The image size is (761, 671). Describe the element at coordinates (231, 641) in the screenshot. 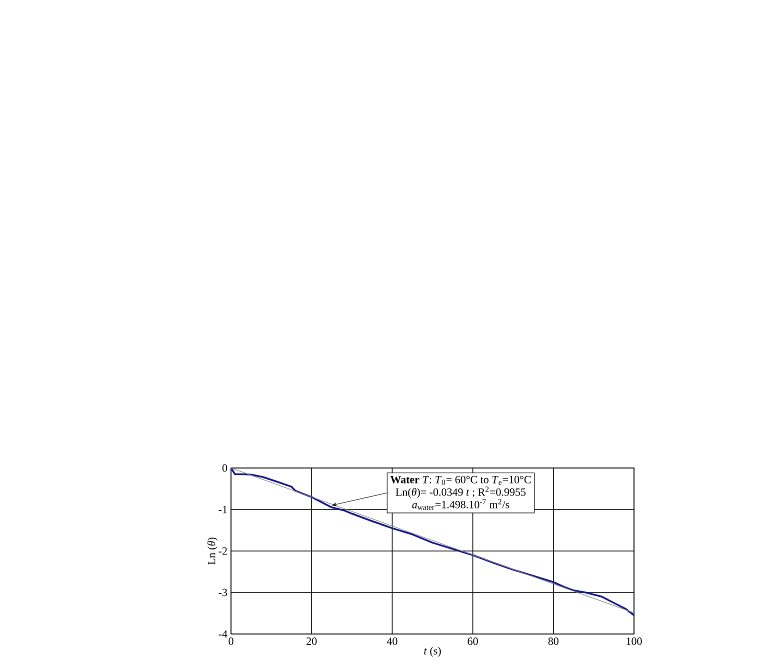

I see `x-tick-label: 0` at that location.